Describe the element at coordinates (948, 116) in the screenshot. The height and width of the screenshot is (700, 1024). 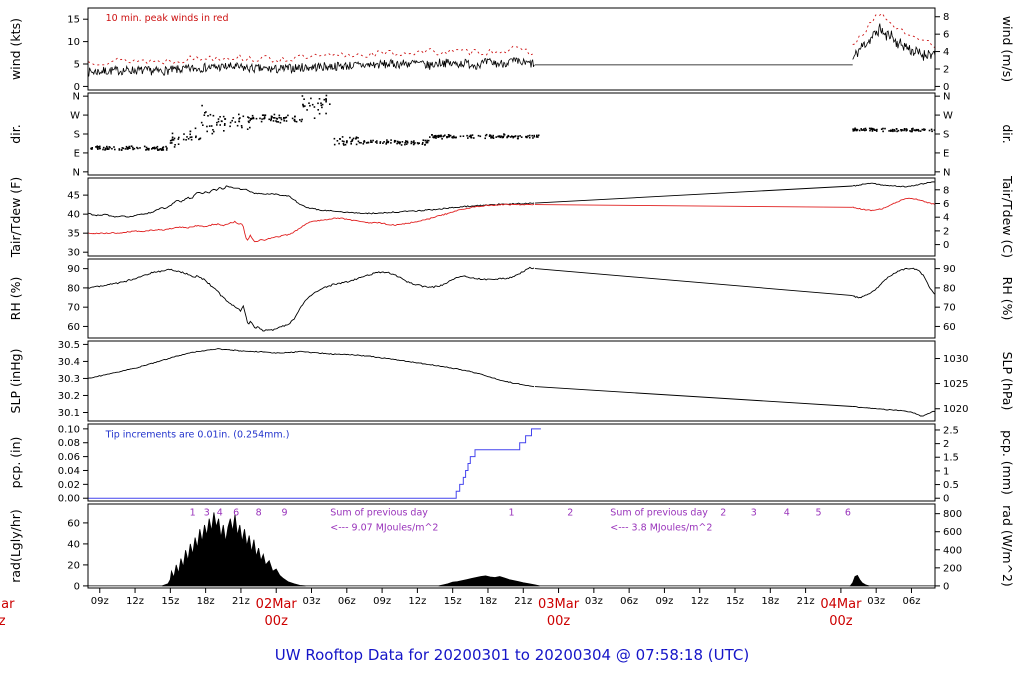
I see `y-tick-label: W` at that location.